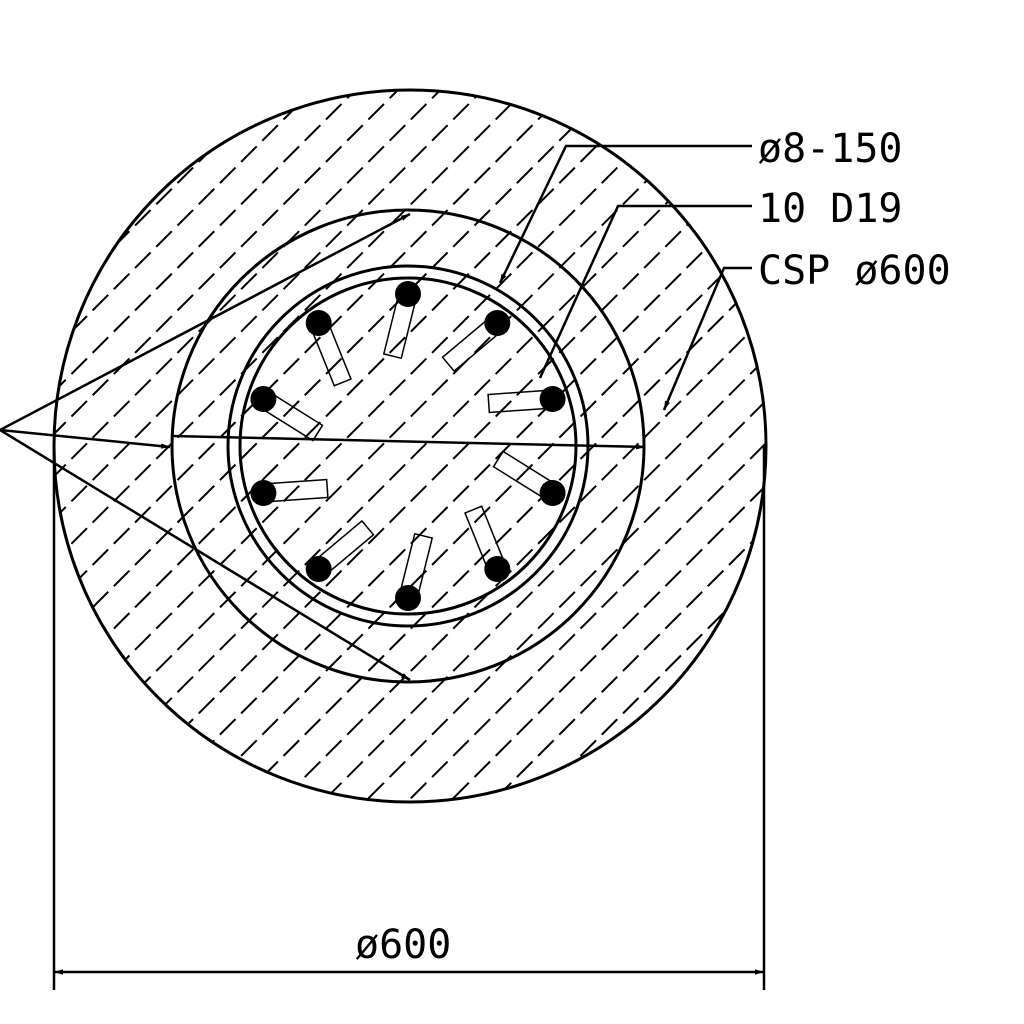 The width and height of the screenshot is (1024, 1024). I want to click on rebar-group, so click(408, 446).